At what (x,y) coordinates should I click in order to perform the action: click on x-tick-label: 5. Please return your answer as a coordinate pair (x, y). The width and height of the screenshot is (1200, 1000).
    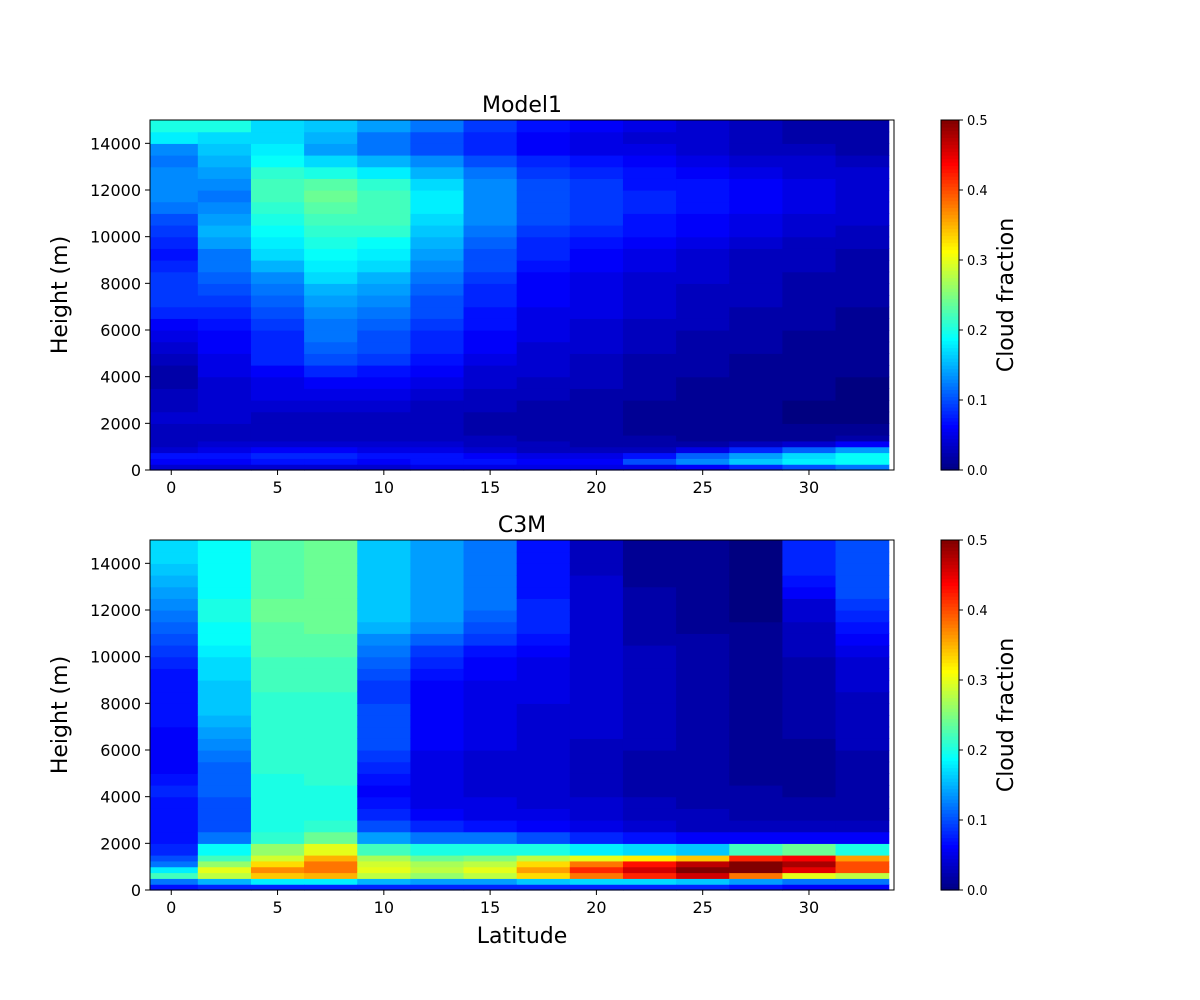
    Looking at the image, I should click on (277, 907).